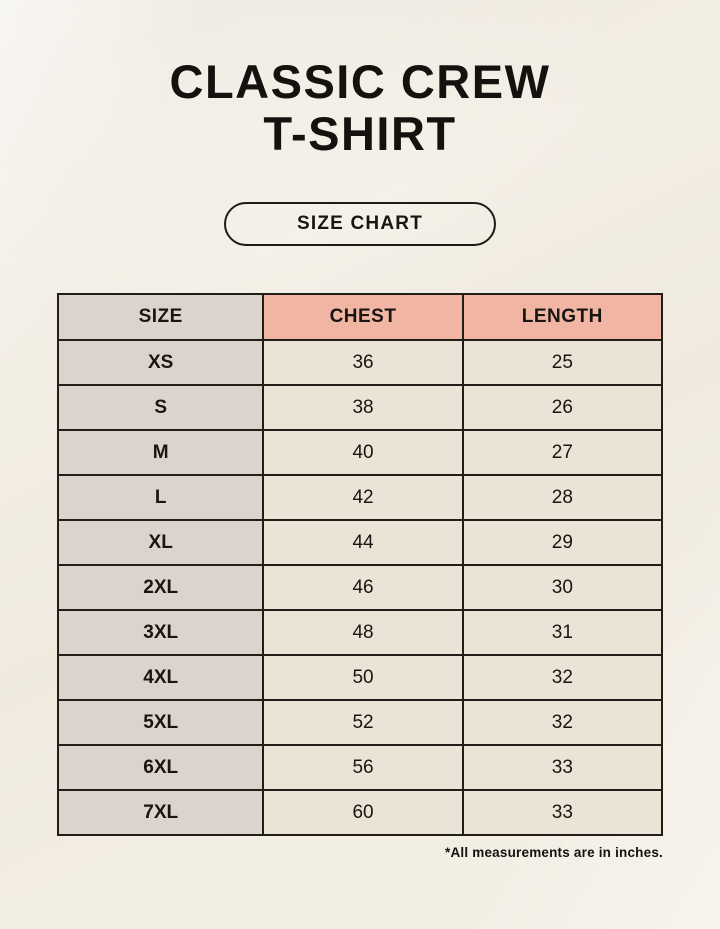 The width and height of the screenshot is (720, 929). What do you see at coordinates (160, 723) in the screenshot?
I see `size-cell: 5XL` at bounding box center [160, 723].